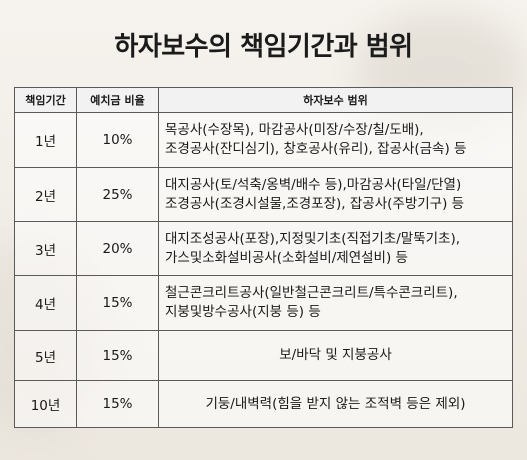  I want to click on table-row: 5년 15% 보/바닥 및 지붕공사, so click(263, 355).